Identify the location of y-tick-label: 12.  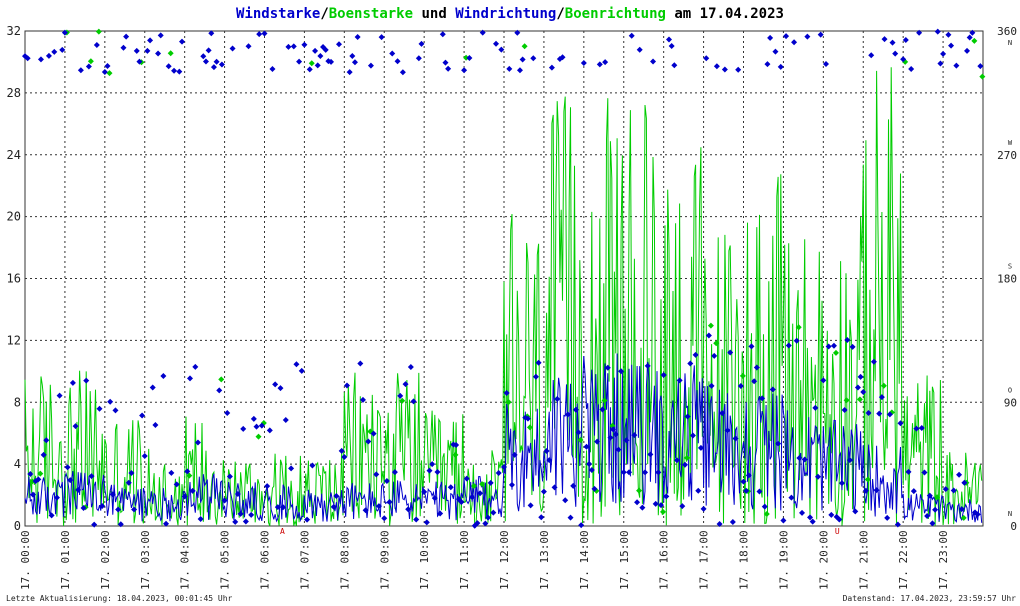
(14, 340).